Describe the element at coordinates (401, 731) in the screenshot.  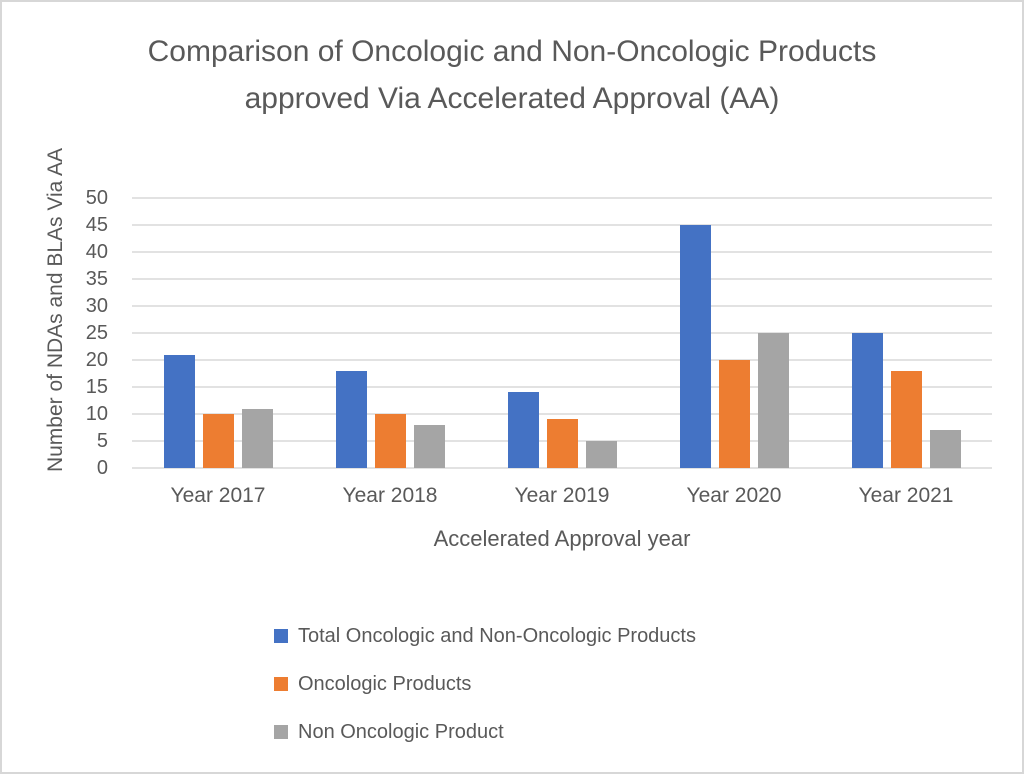
I see `legend-label: Non Oncologic Product` at that location.